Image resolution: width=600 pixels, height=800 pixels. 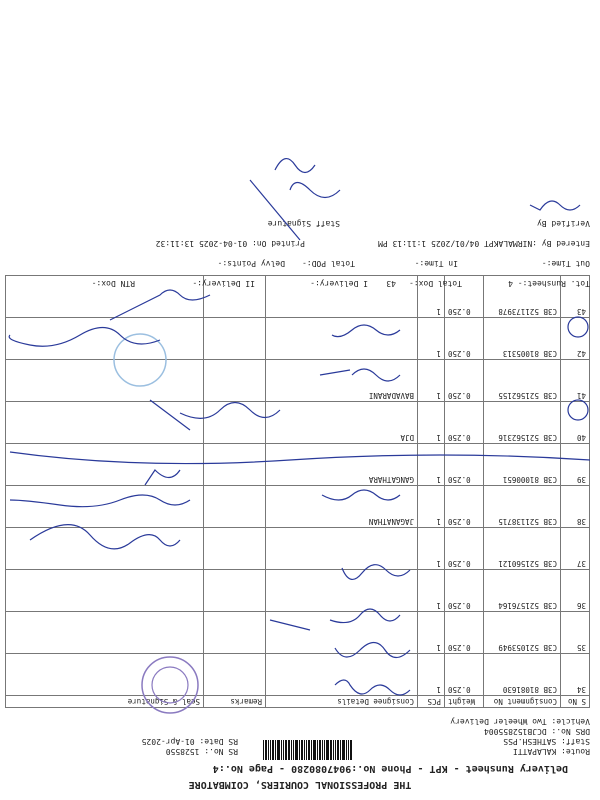 I want to click on table-row: 38 C3B 521138715 0.250 1 JAGANATHAN, so click(x=297, y=506).